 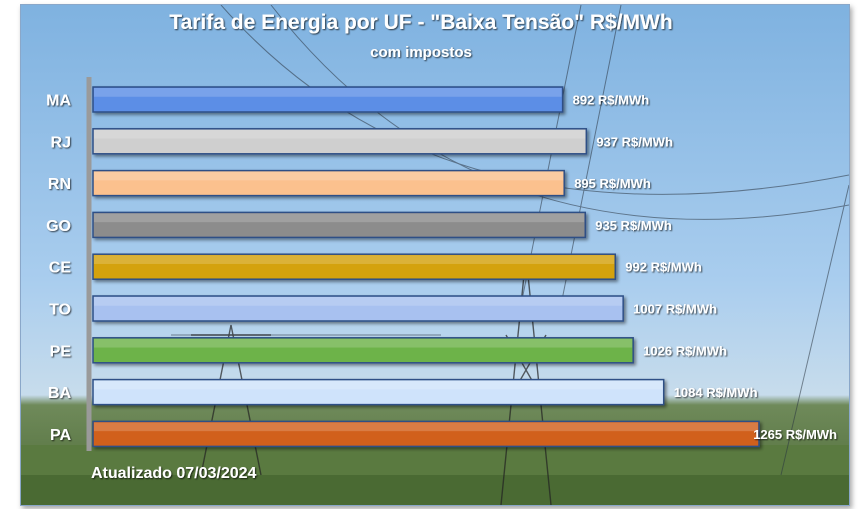 I want to click on category-label-pe: PE, so click(x=61, y=351).